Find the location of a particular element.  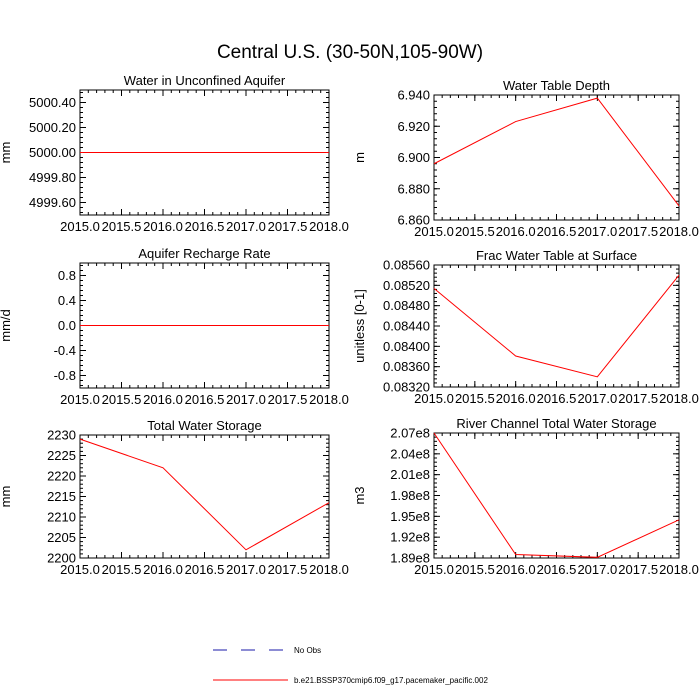

y-tick-label: 1.95e8 is located at coordinates (410, 516).